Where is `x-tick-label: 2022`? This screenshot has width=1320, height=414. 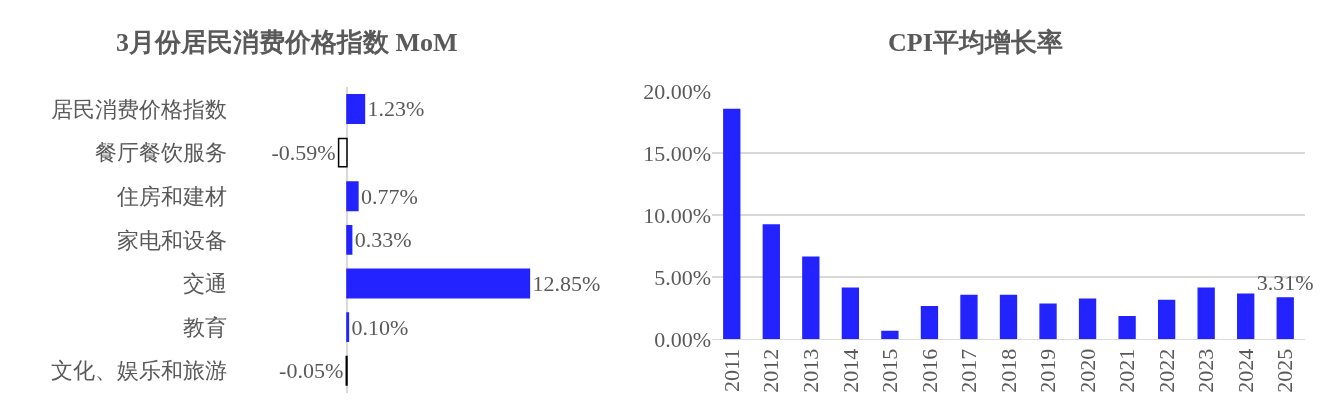
x-tick-label: 2022 is located at coordinates (1166, 370).